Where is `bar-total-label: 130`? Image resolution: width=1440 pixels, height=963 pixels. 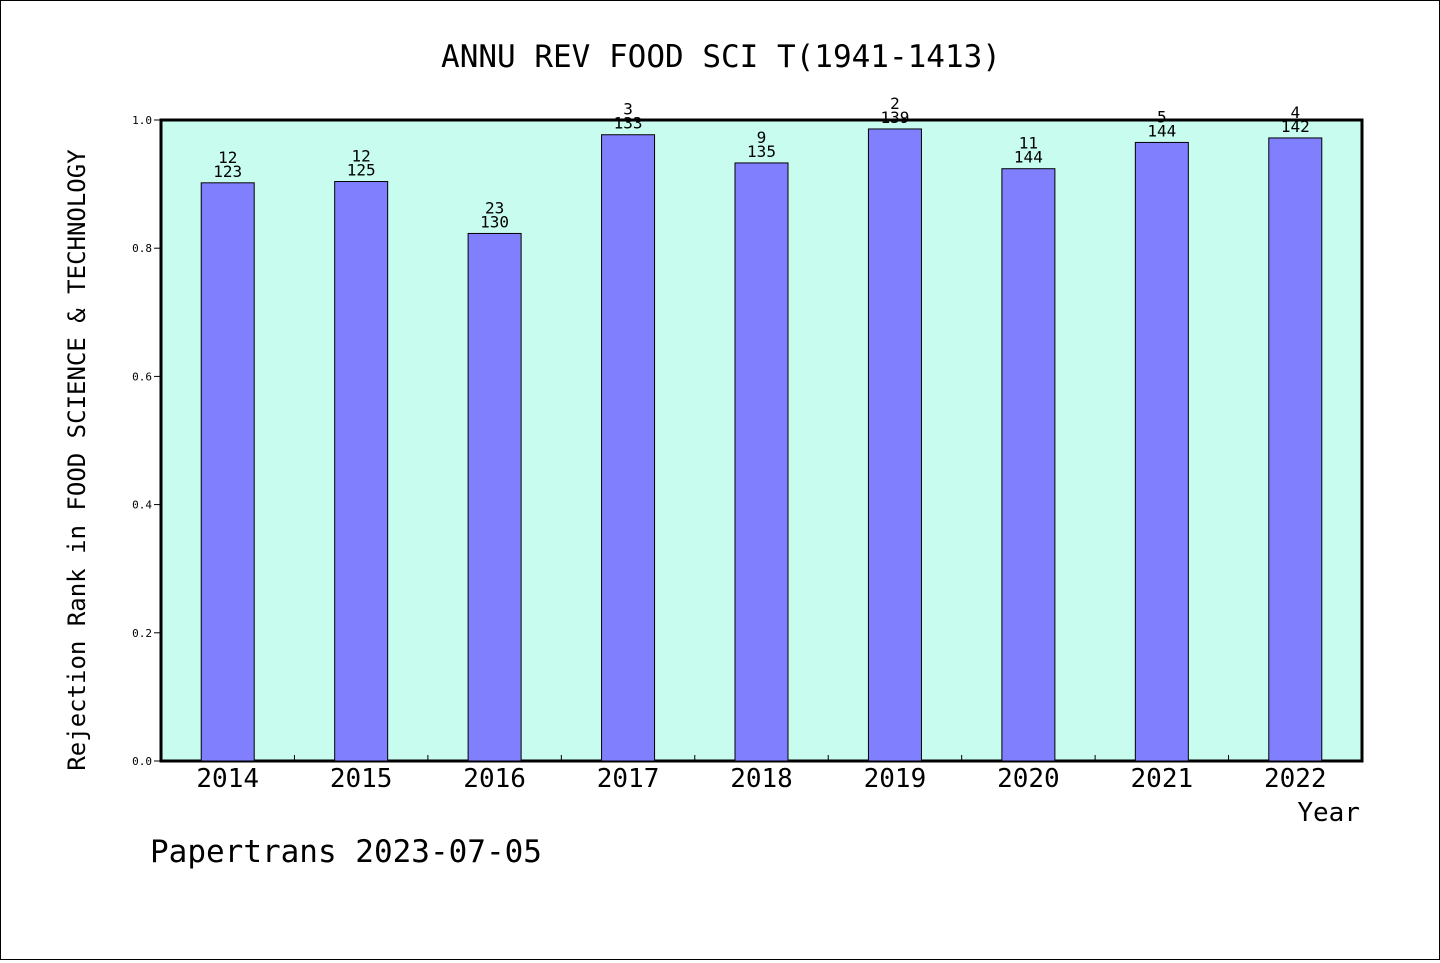
bar-total-label: 130 is located at coordinates (494, 221).